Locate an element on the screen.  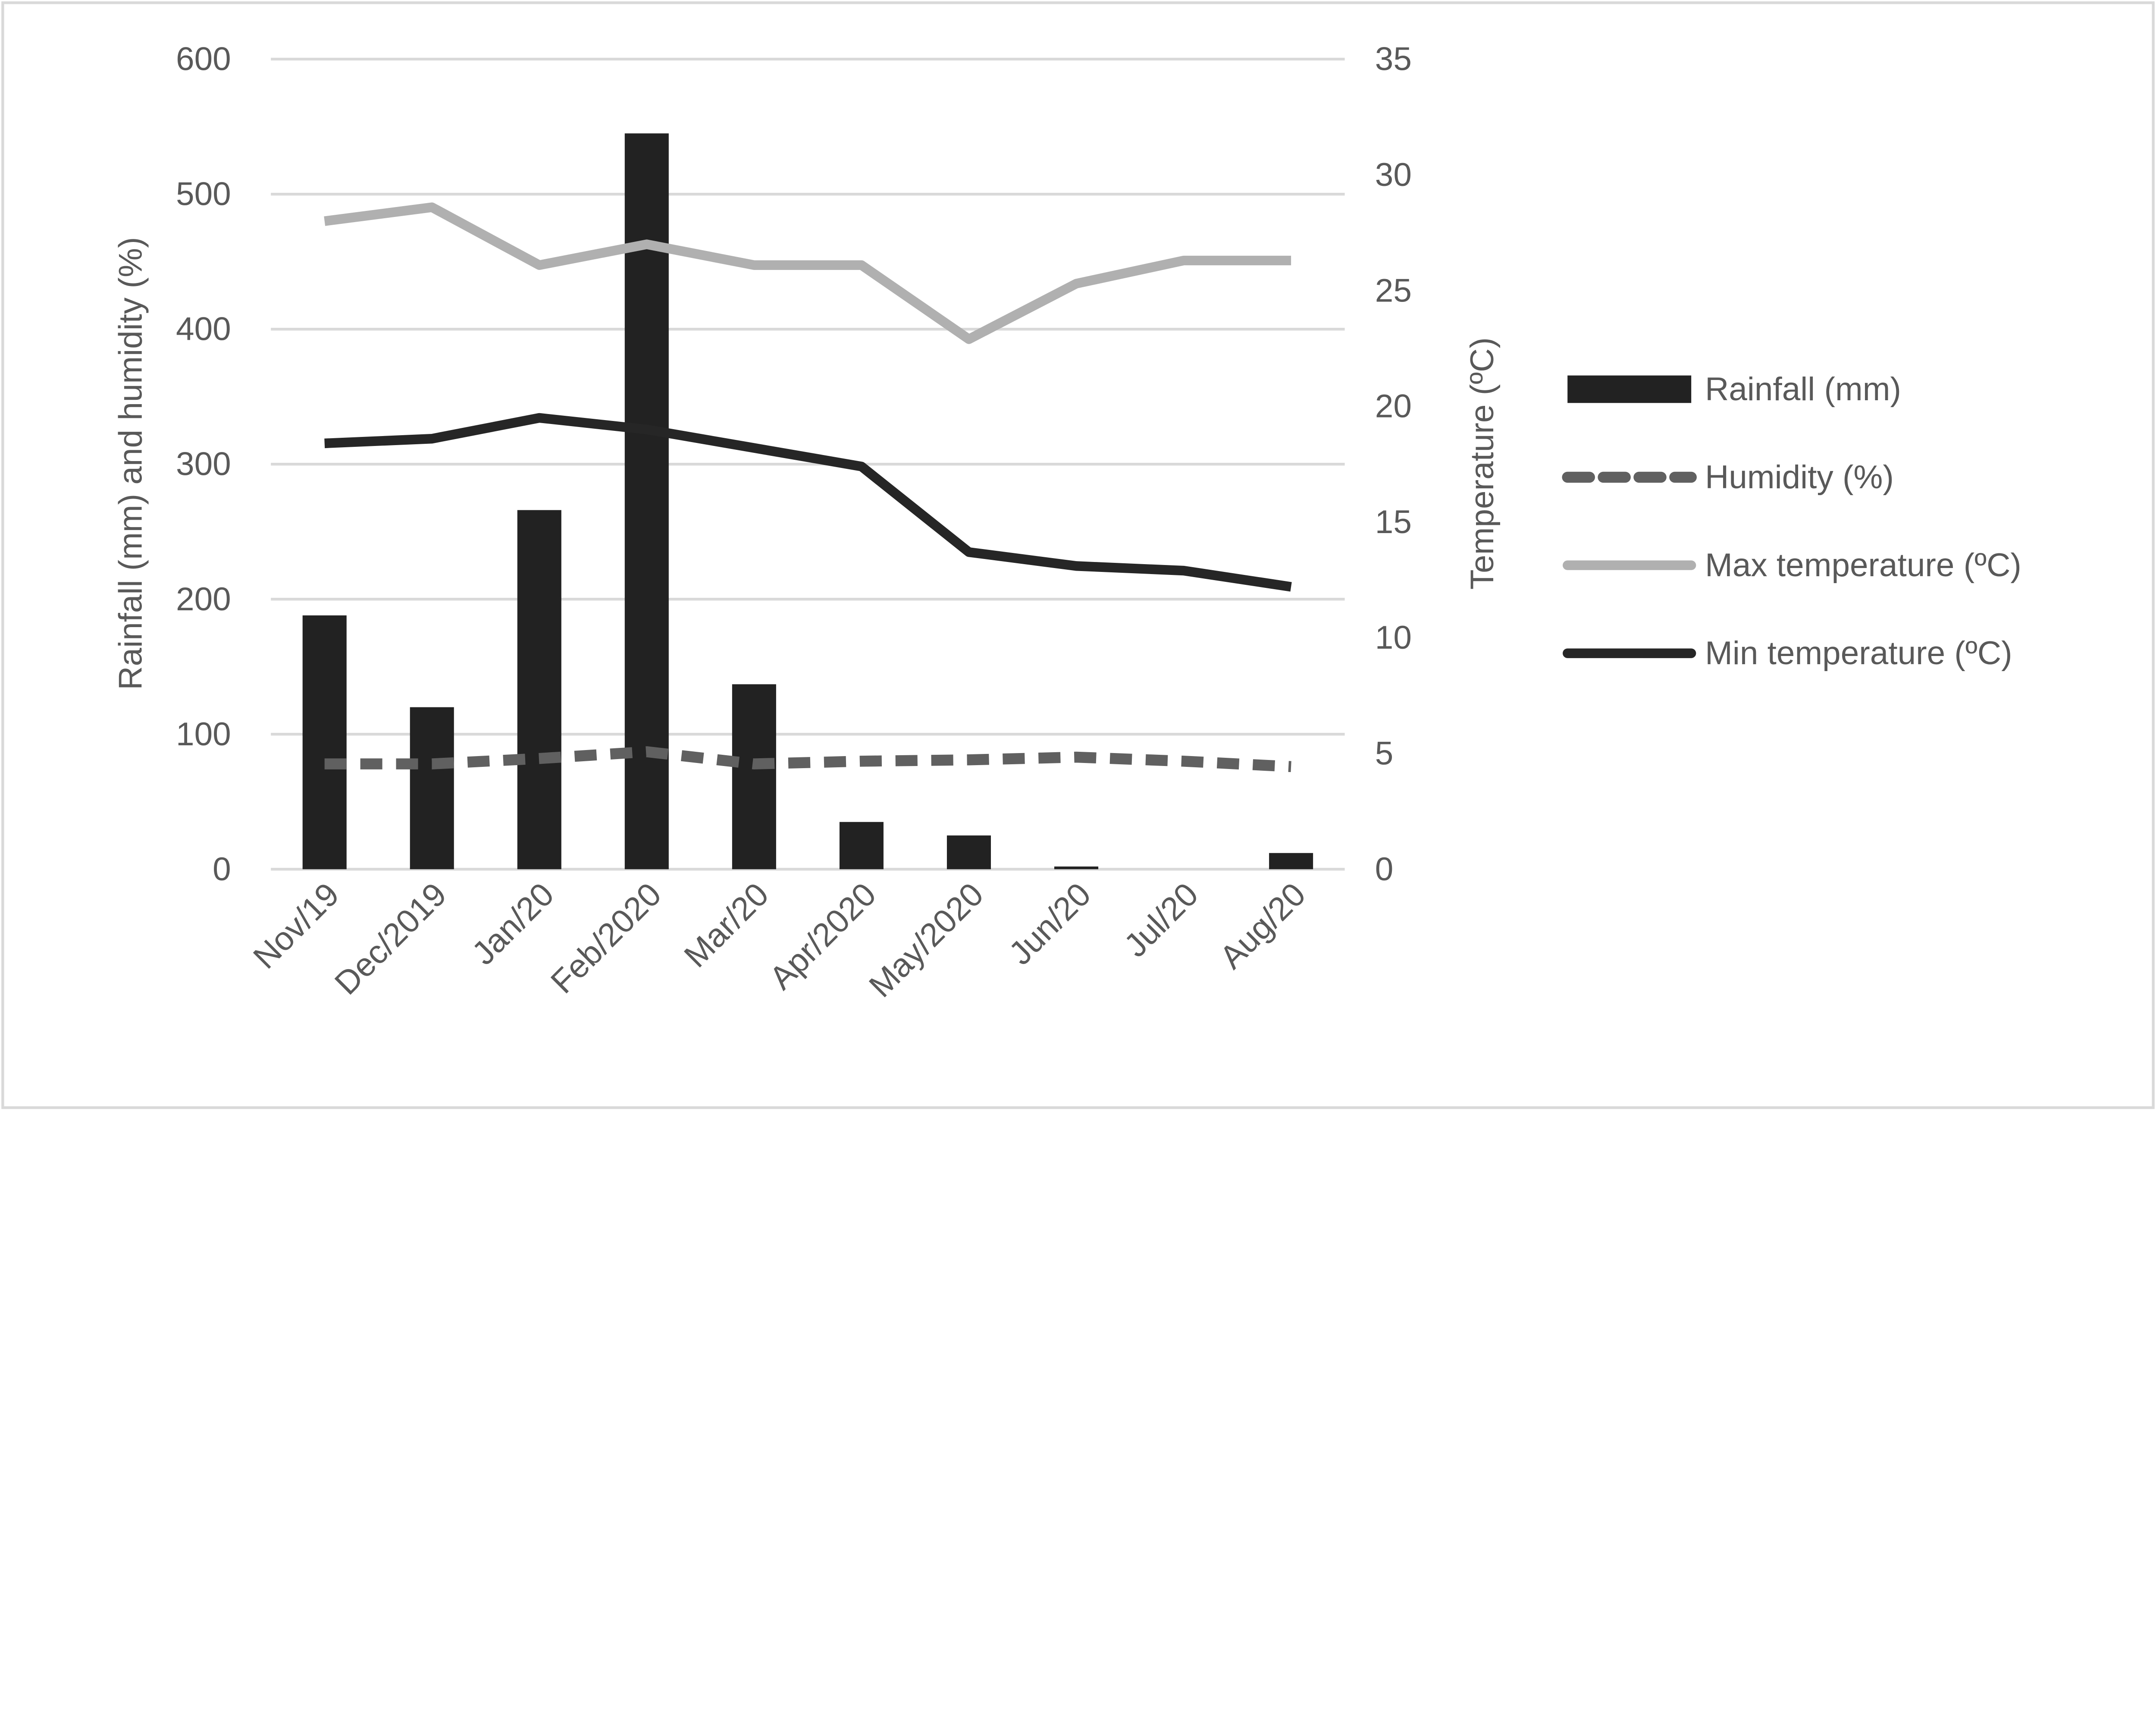
right-axis-ticks: 0 5 10 15 20 25 30 35 is located at coordinates (1393, 464).